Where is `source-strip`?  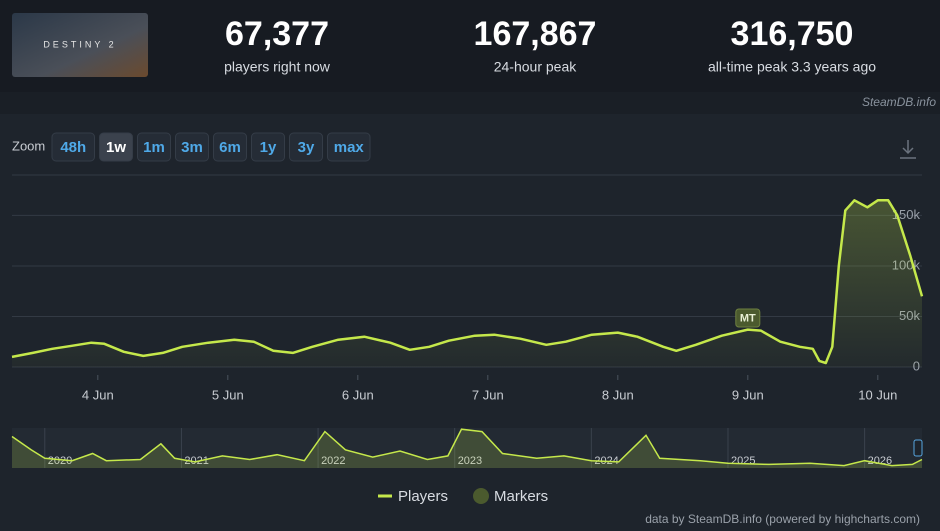
source-strip is located at coordinates (470, 103).